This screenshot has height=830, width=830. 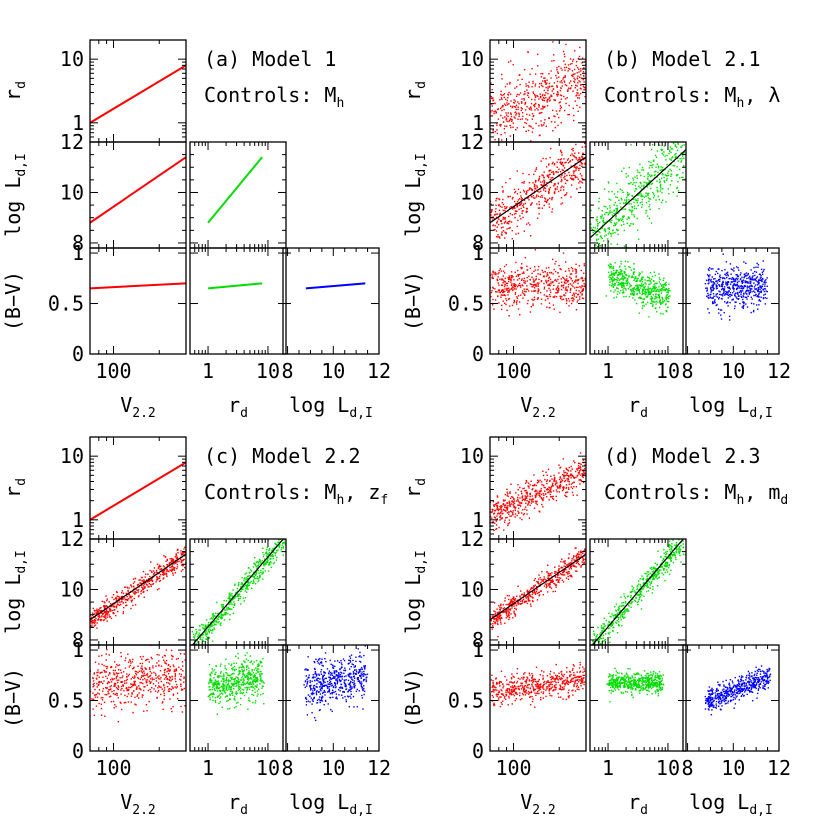 What do you see at coordinates (731, 301) in the screenshot?
I see `panel-frame` at bounding box center [731, 301].